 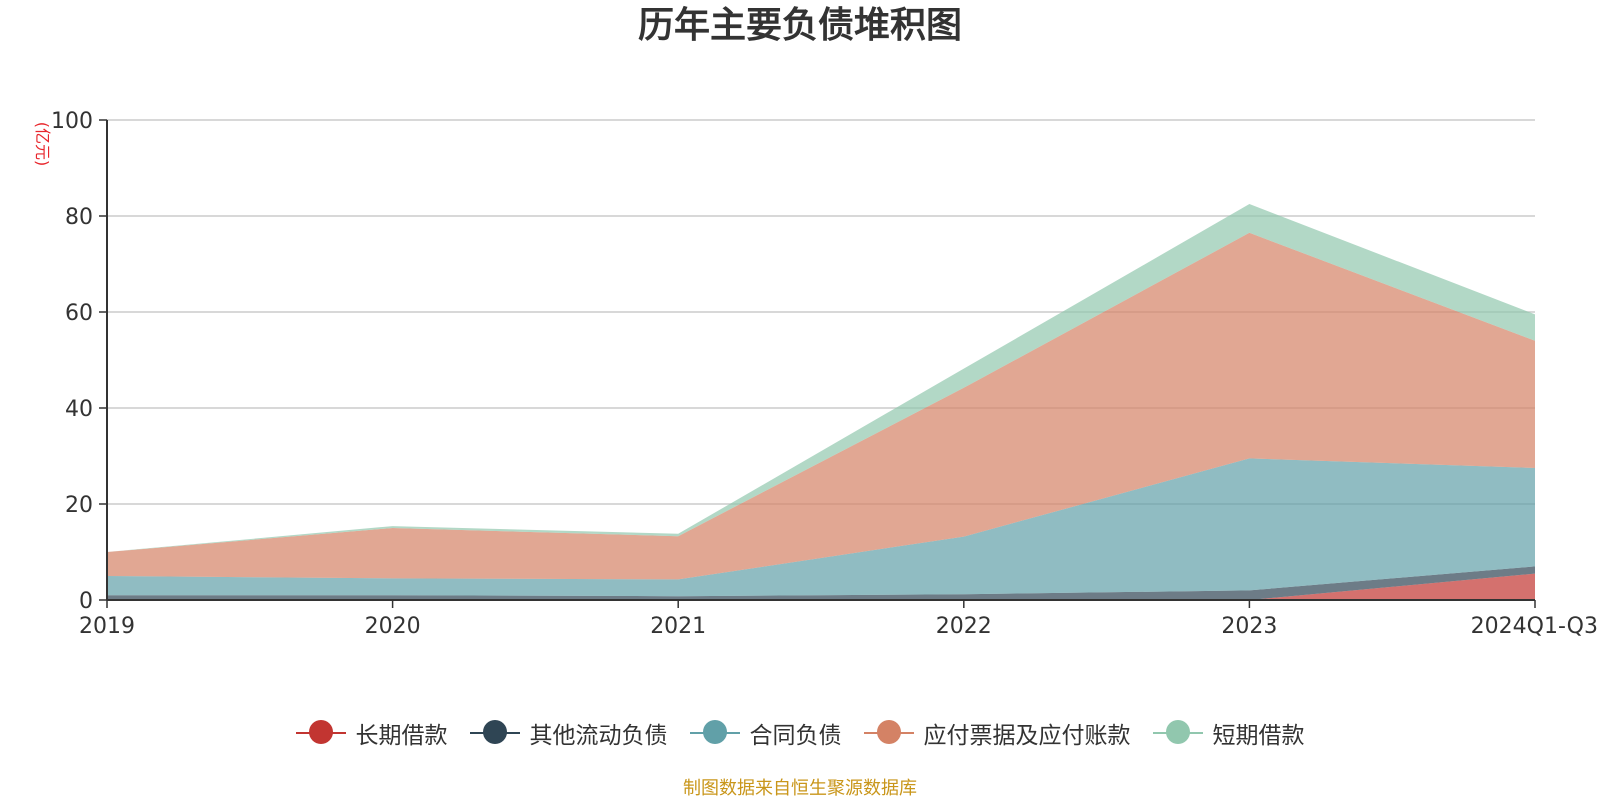 I want to click on legend-item-0: 长期借款, so click(x=371, y=733).